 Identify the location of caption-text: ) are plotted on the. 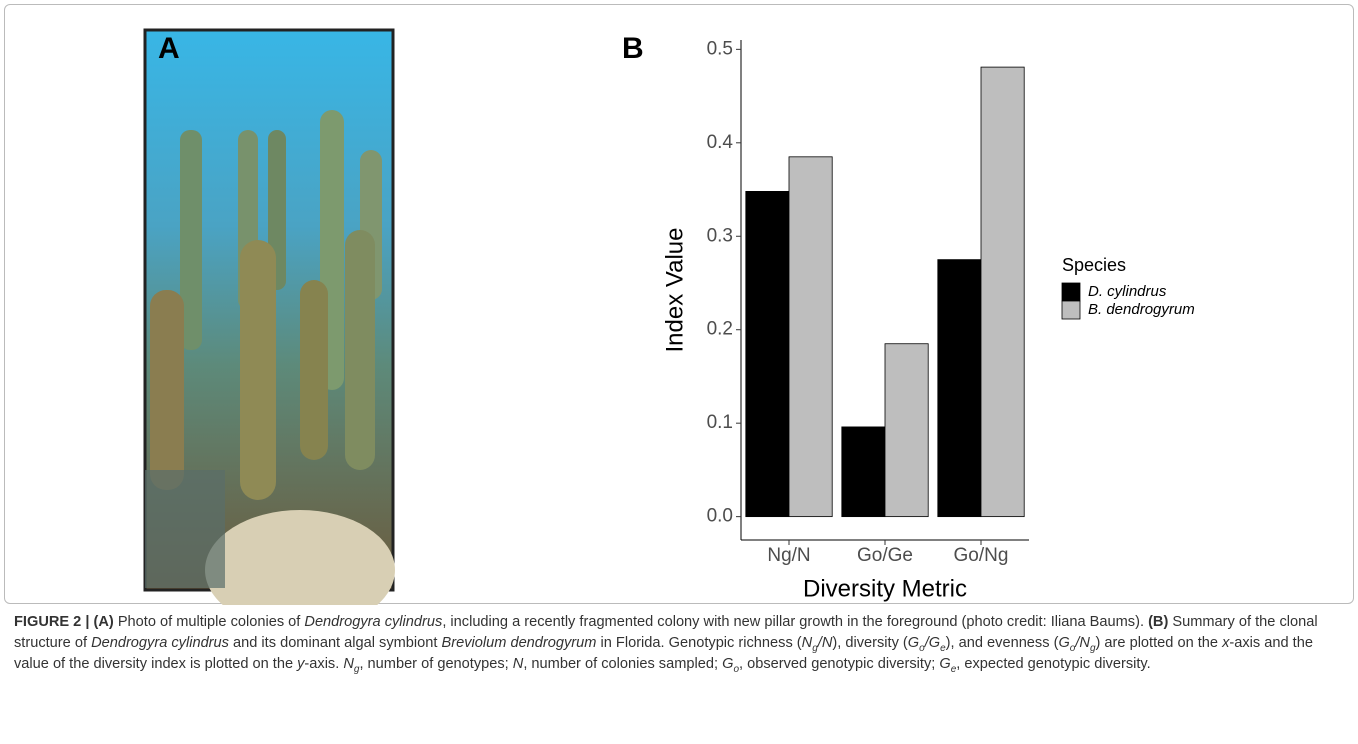
(1159, 643).